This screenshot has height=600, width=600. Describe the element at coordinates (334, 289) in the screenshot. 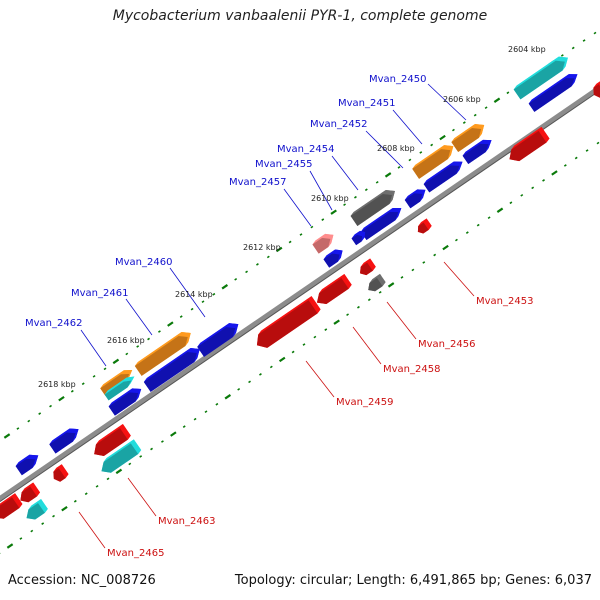

I see `gene-mvan-2458-rev` at that location.